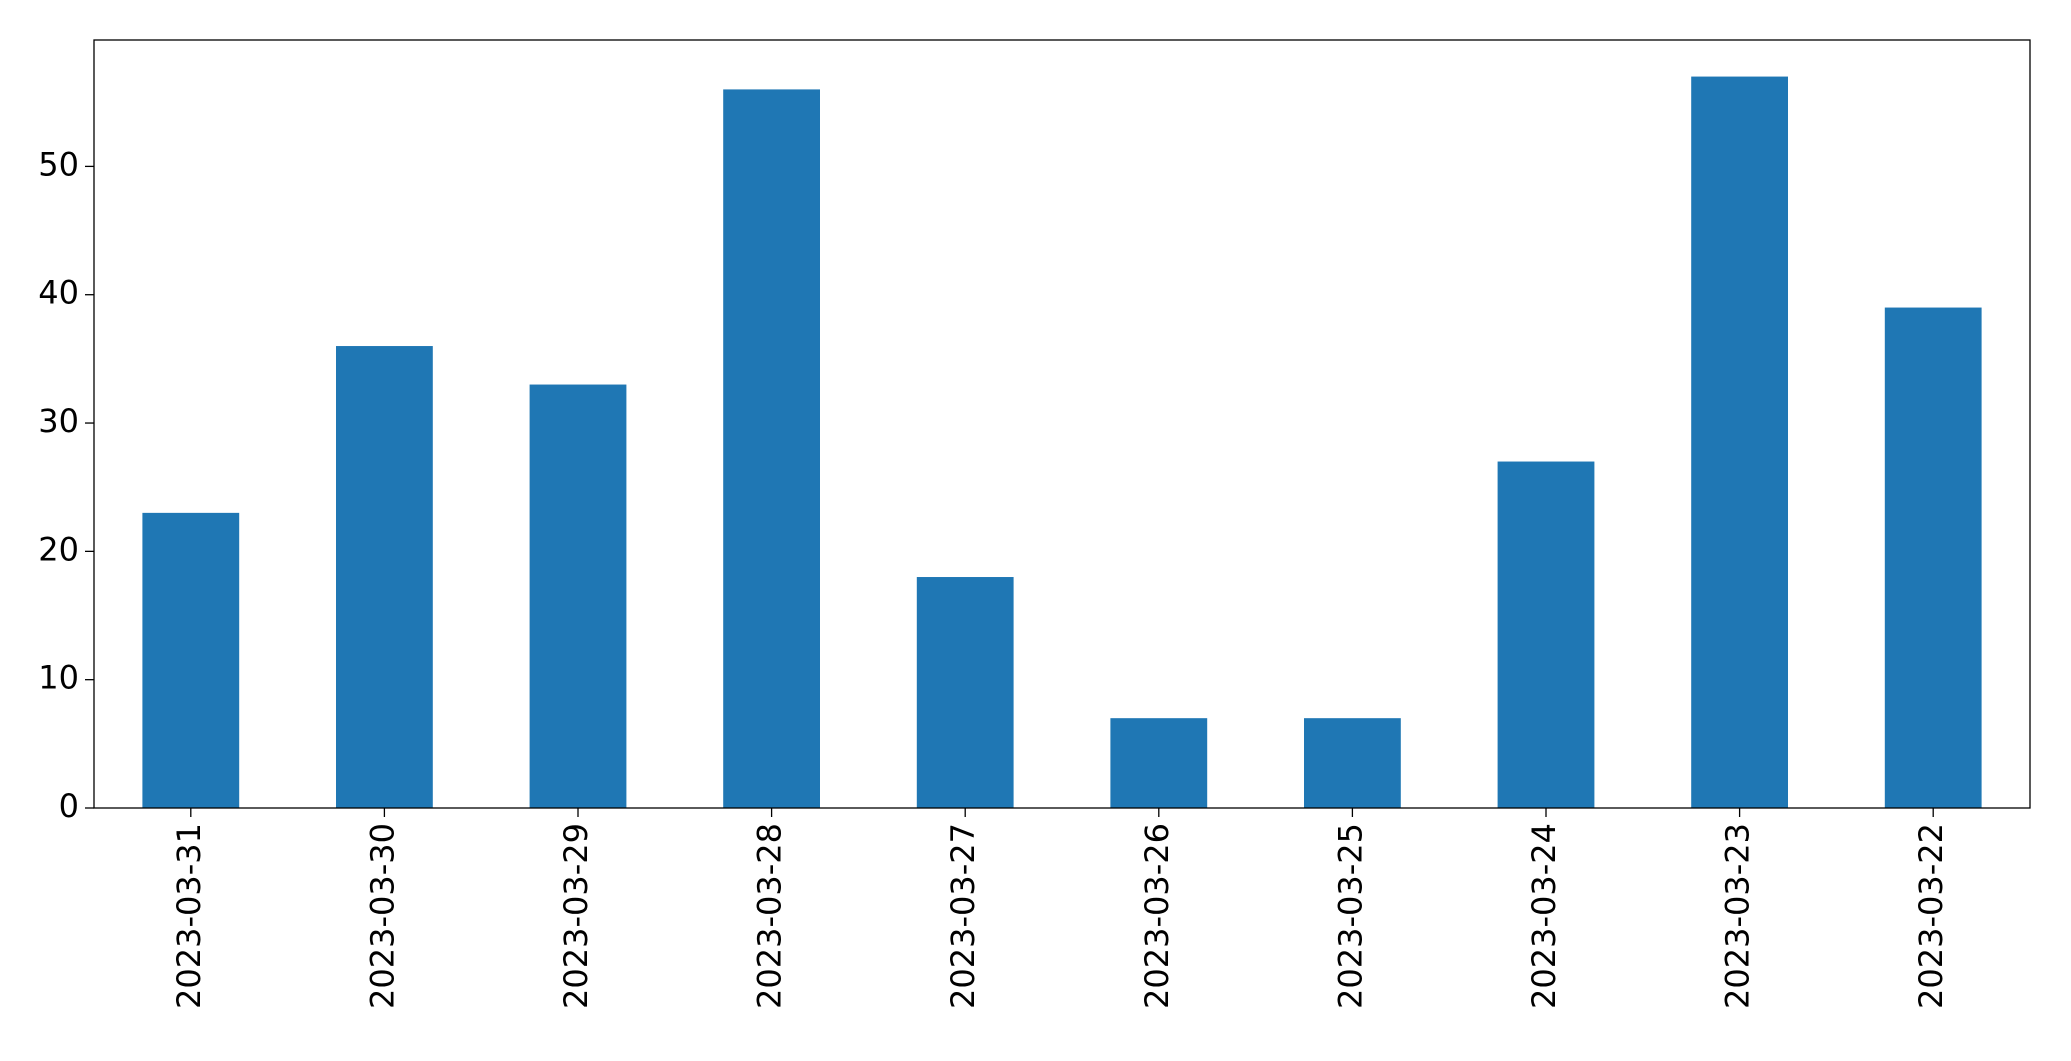  I want to click on x-tick-label: 2023-03-26, so click(1157, 916).